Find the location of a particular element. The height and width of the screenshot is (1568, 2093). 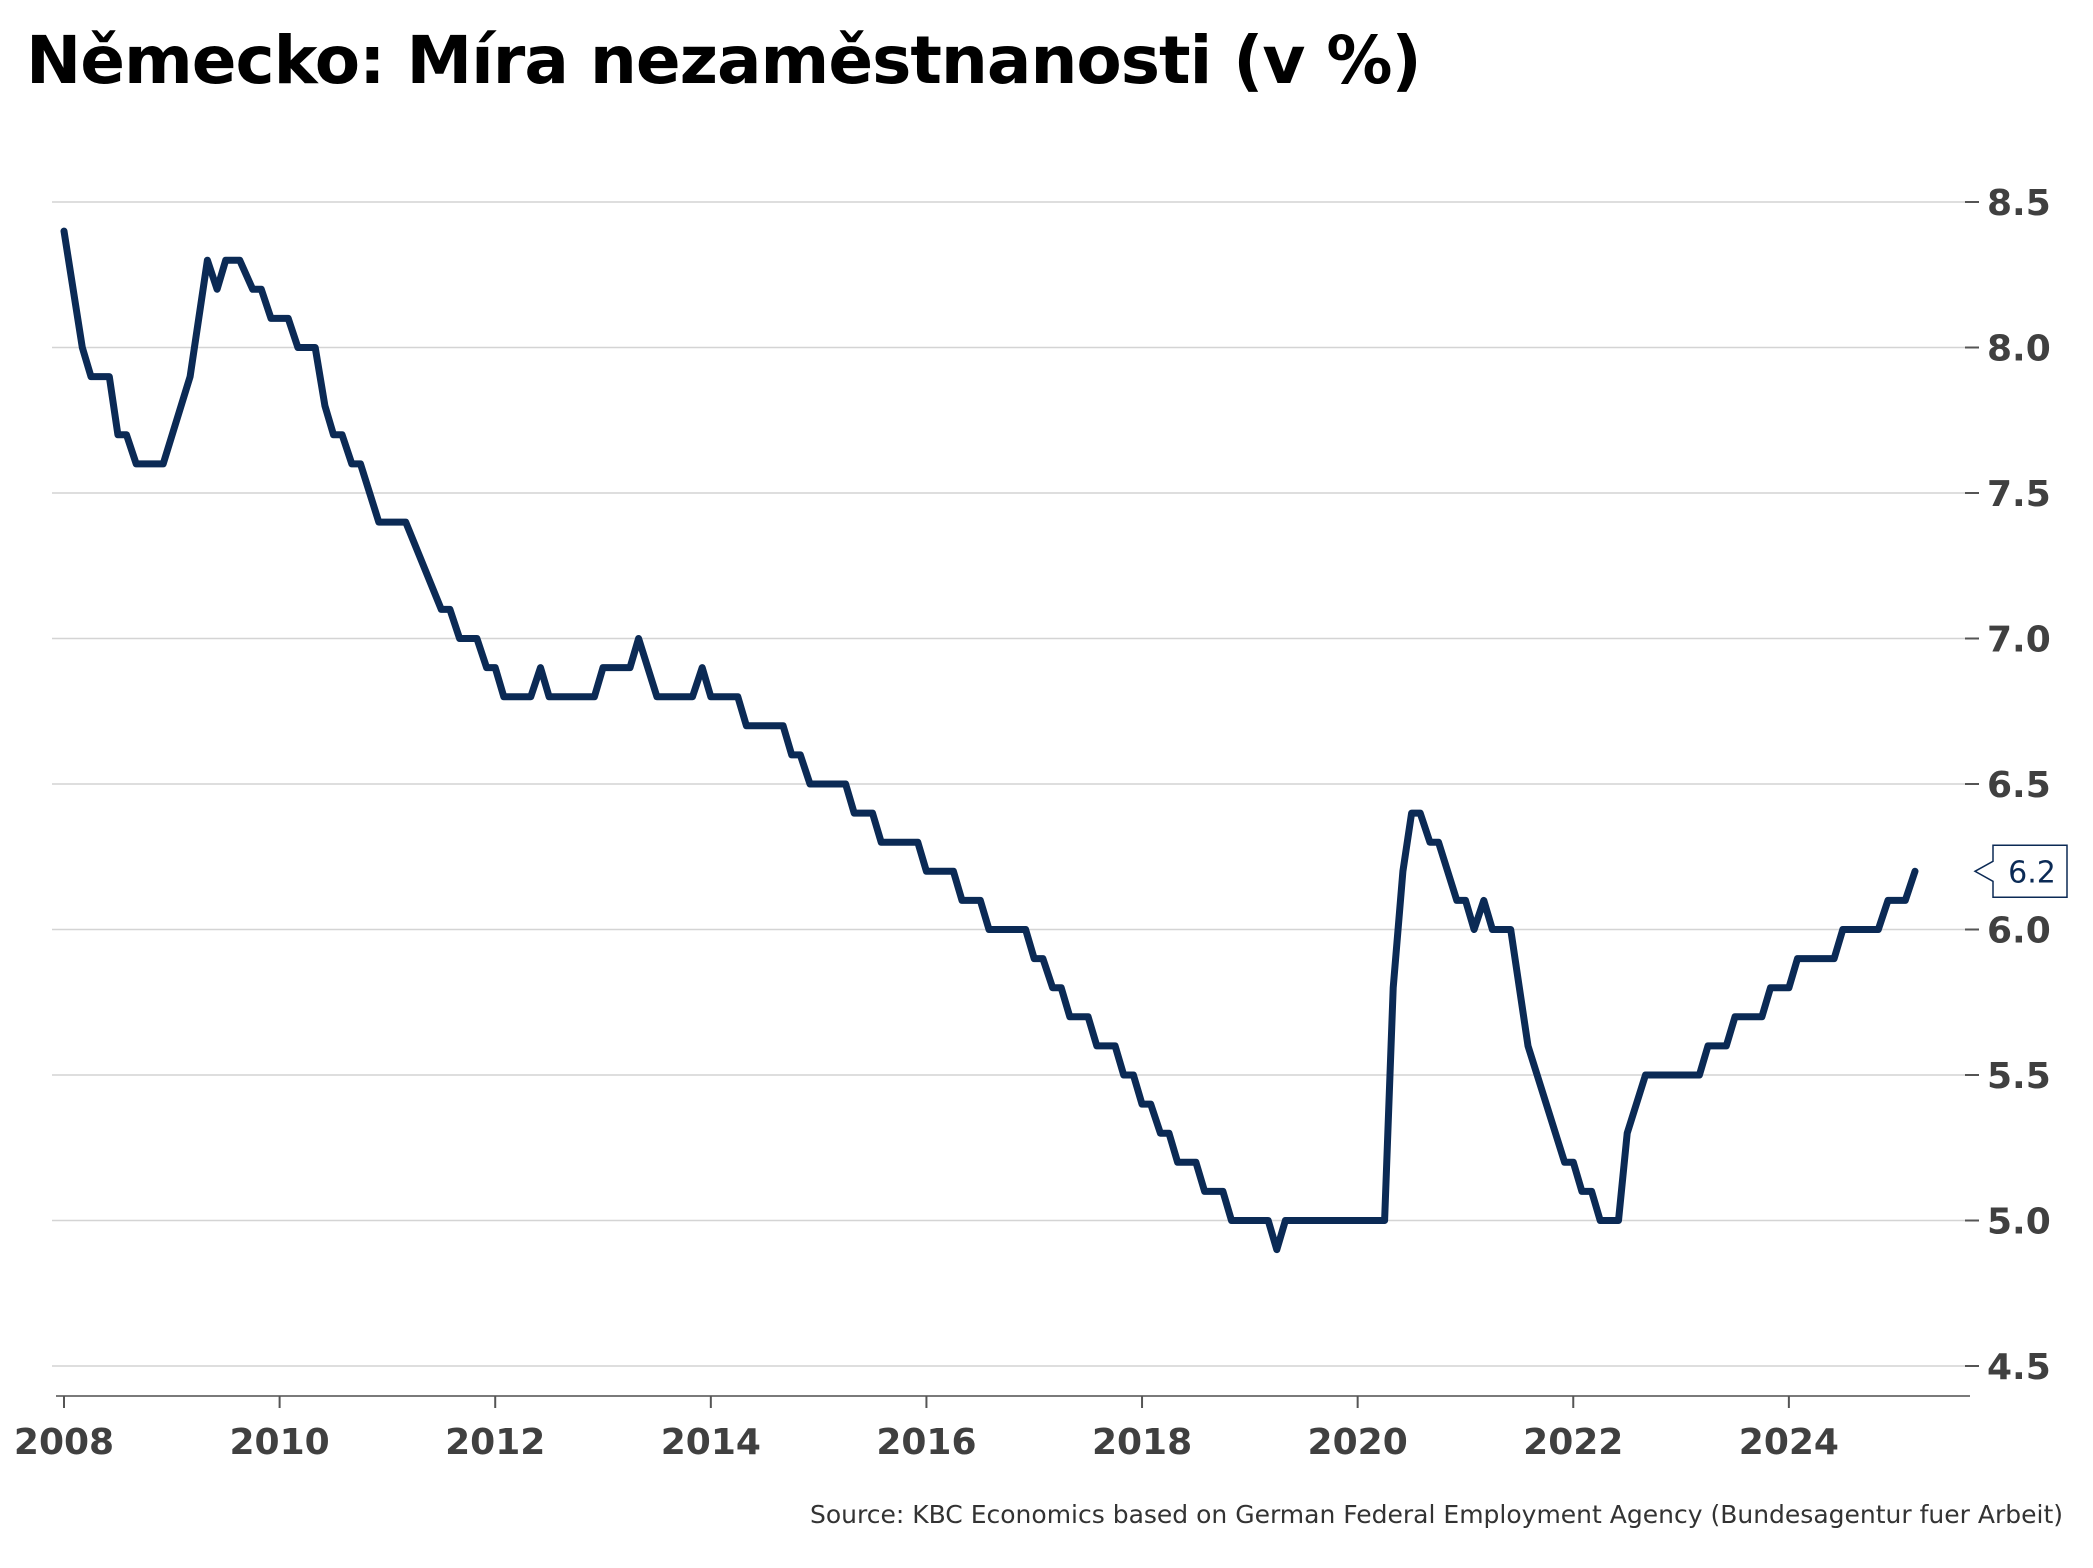

y-tick-label: 7.0 is located at coordinates (2019, 640).